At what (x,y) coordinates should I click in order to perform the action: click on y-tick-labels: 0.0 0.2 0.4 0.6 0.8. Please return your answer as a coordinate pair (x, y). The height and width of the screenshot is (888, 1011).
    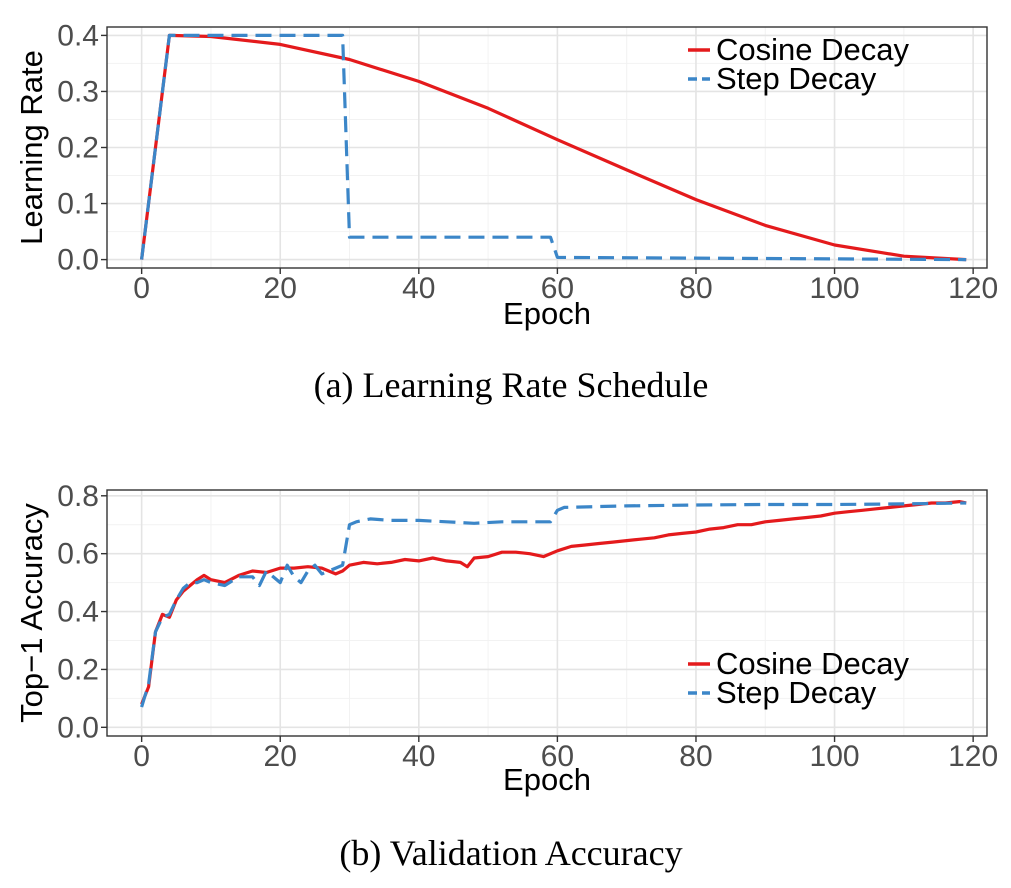
    Looking at the image, I should click on (82, 612).